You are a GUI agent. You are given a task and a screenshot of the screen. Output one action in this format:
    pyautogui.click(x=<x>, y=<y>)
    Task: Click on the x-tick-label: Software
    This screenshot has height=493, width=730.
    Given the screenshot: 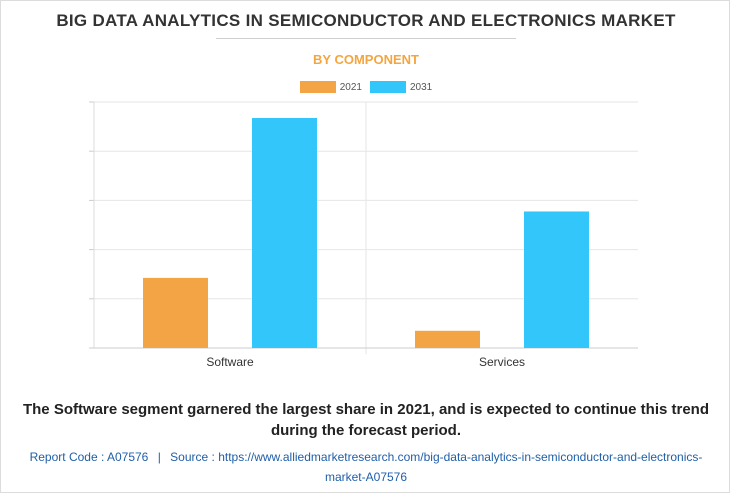 What is the action you would take?
    pyautogui.click(x=230, y=362)
    